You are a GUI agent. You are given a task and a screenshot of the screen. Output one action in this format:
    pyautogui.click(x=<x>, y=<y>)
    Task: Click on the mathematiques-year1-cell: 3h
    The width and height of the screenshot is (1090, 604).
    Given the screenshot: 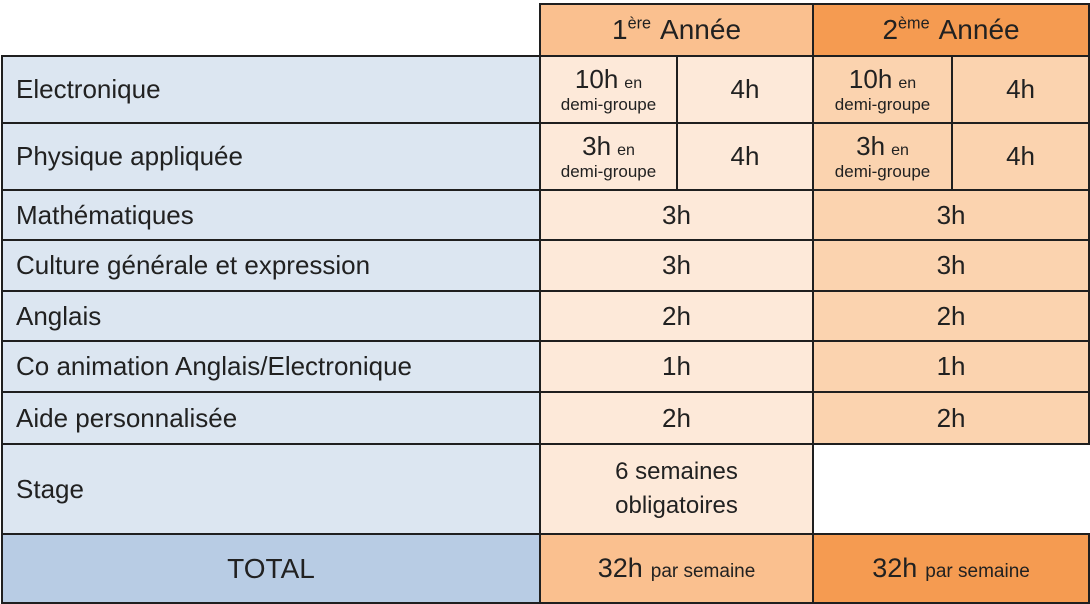 What is the action you would take?
    pyautogui.click(x=676, y=215)
    